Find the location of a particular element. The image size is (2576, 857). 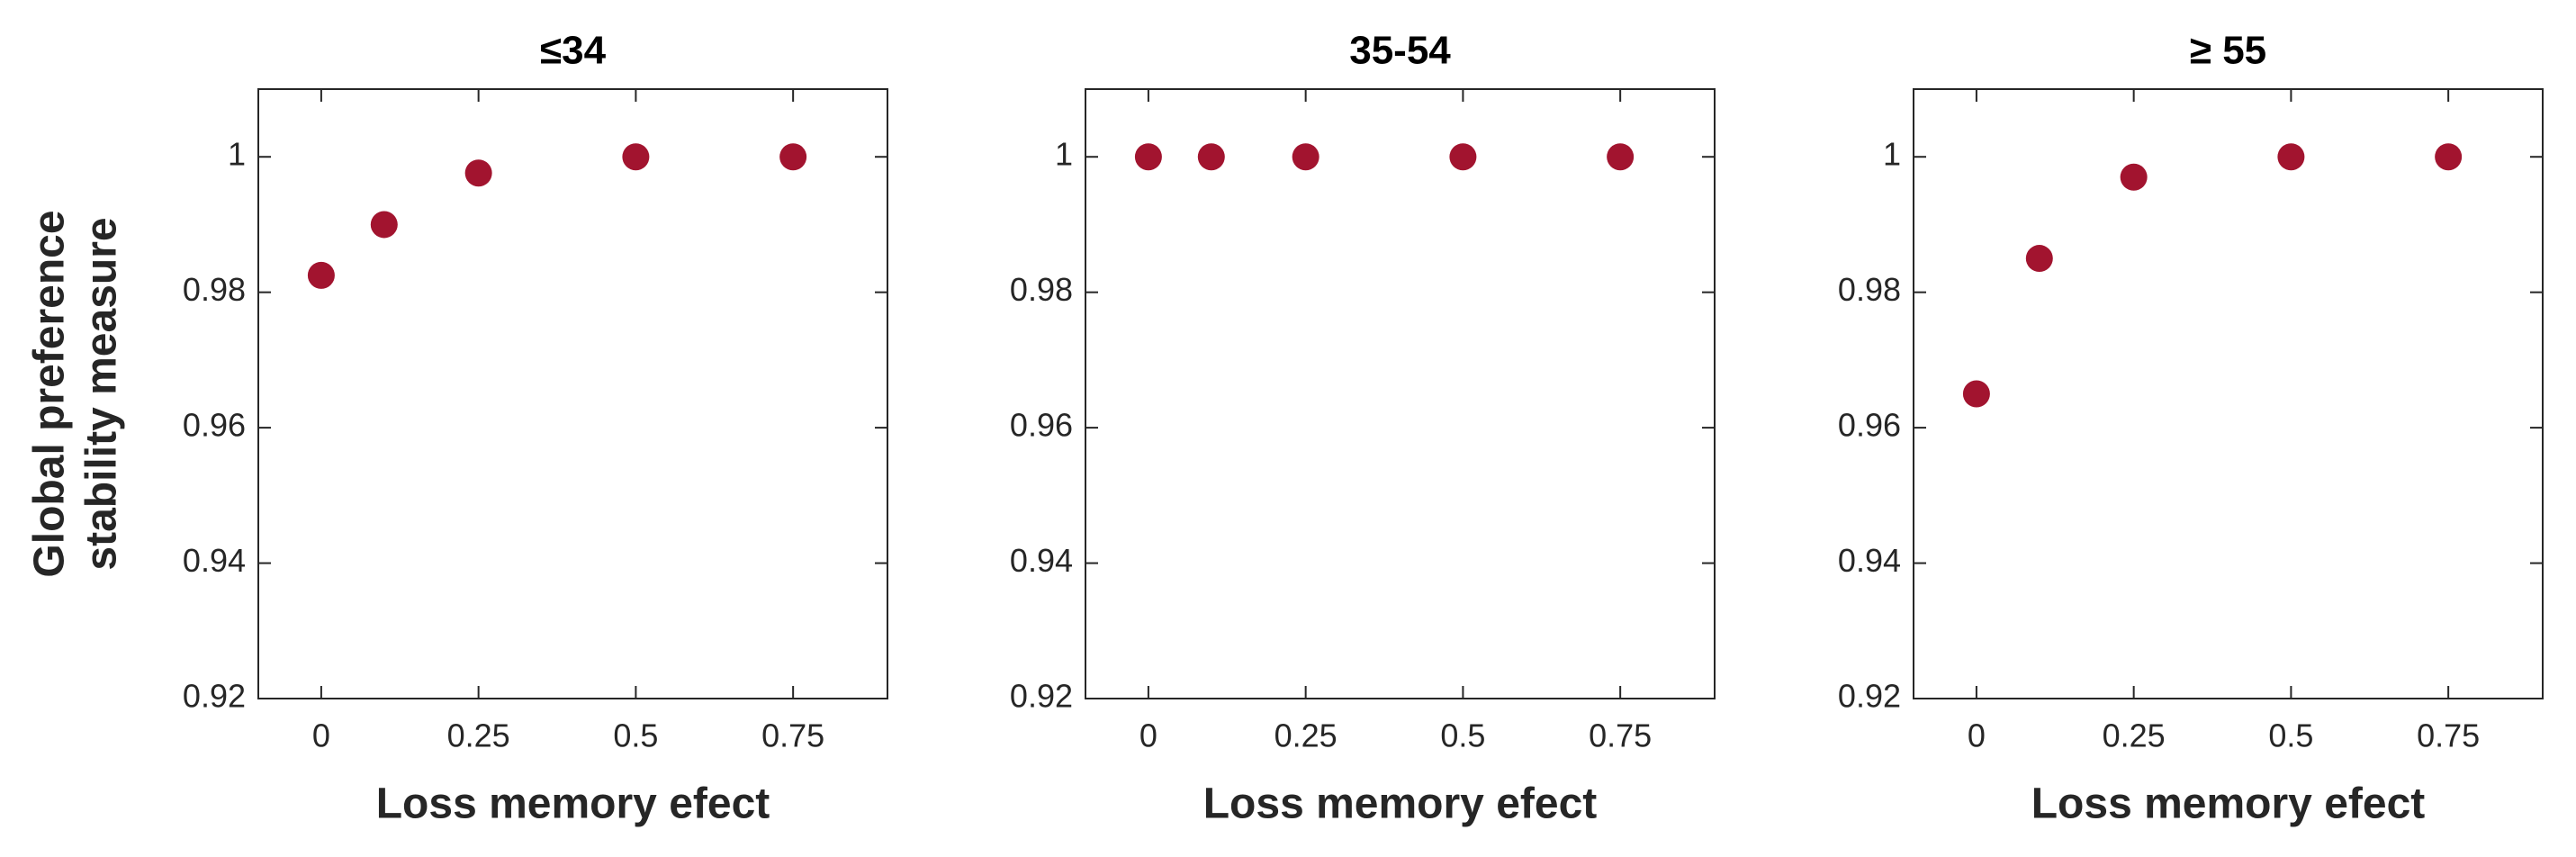

chart-title: 35-54 is located at coordinates (1400, 51).